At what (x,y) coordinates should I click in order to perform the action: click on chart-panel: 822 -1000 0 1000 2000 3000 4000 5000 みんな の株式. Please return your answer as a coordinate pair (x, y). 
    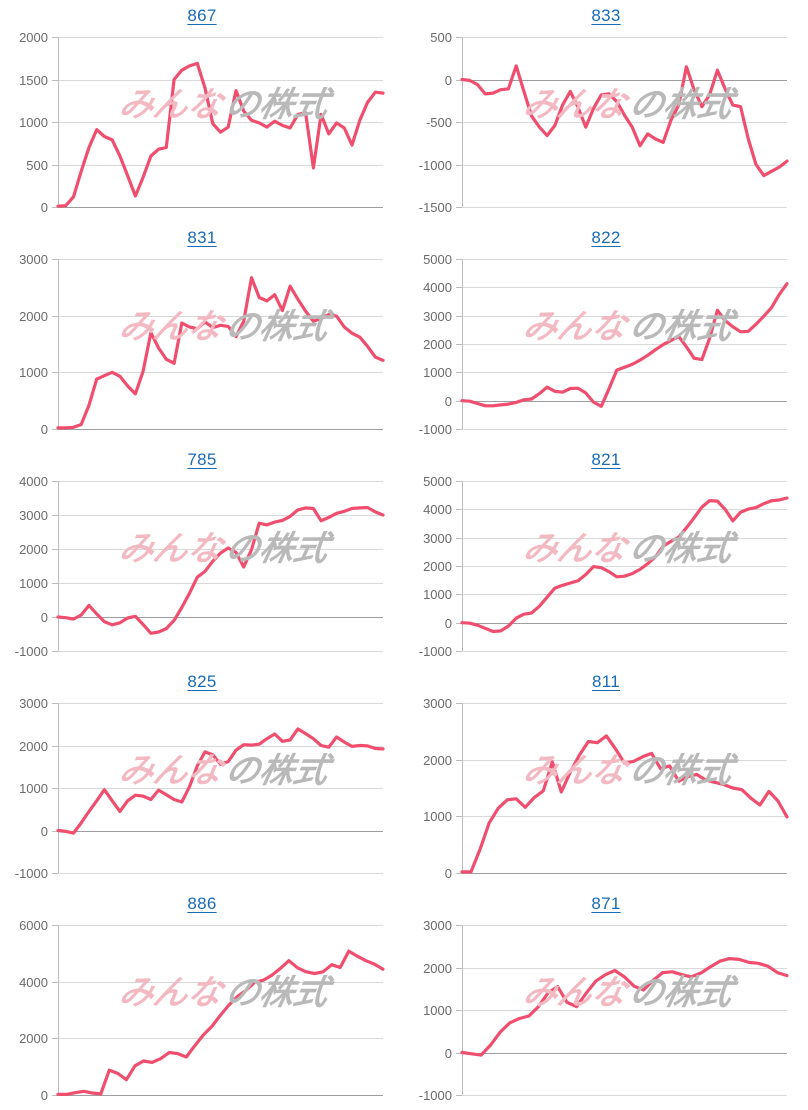
    Looking at the image, I should click on (606, 333).